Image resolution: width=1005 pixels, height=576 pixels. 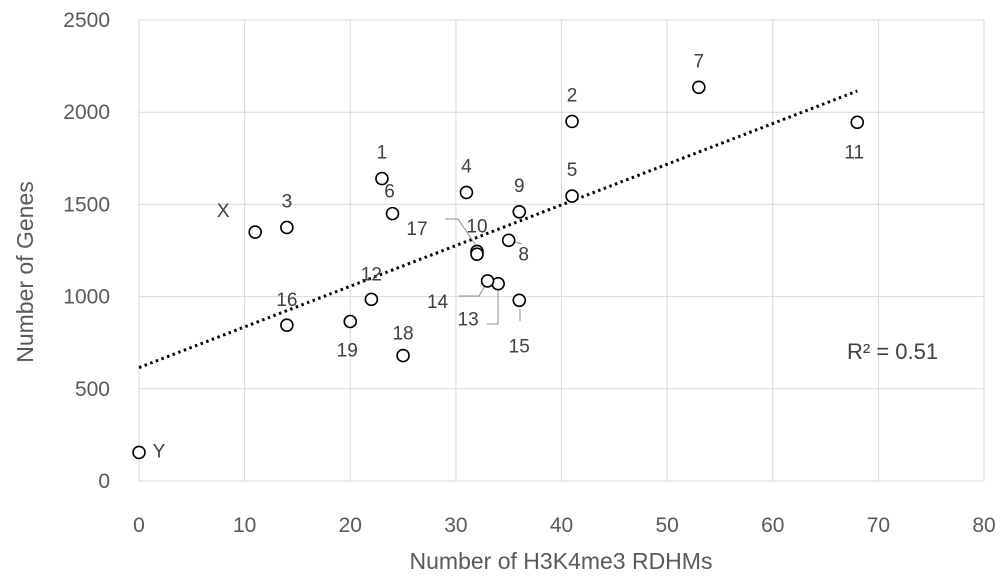 I want to click on y-tick-label: 2000, so click(x=86, y=112).